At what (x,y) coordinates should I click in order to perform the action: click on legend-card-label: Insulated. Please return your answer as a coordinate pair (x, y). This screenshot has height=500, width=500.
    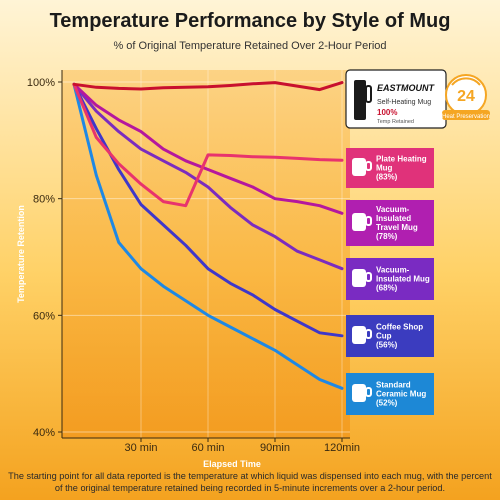
    Looking at the image, I should click on (393, 218).